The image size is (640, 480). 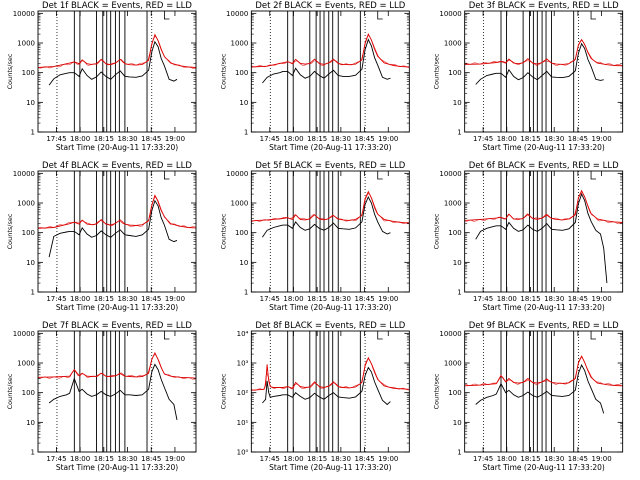 What do you see at coordinates (330, 326) in the screenshot?
I see `panel-title: Det 8f BLACK = Events, RED = LLD` at bounding box center [330, 326].